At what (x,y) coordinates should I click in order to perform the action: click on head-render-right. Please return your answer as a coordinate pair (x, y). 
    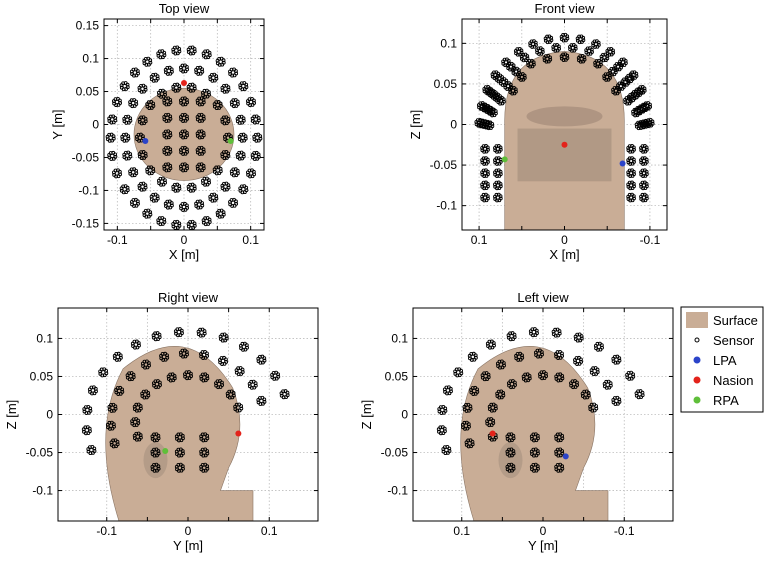
    Looking at the image, I should click on (185, 424).